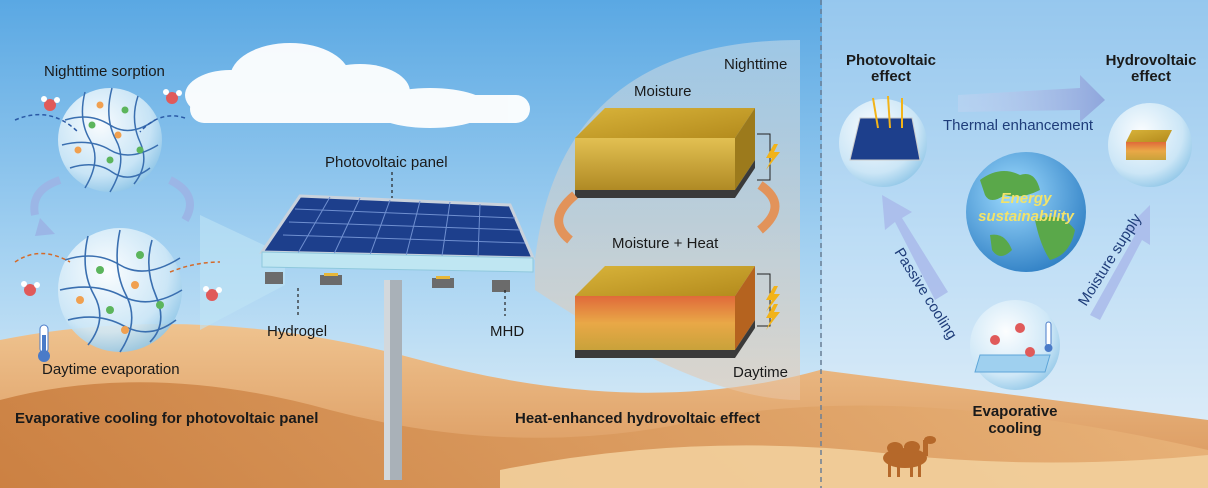 This screenshot has width=1208, height=488. Describe the element at coordinates (1150, 145) in the screenshot. I see `hydrovoltaic-bubble` at that location.